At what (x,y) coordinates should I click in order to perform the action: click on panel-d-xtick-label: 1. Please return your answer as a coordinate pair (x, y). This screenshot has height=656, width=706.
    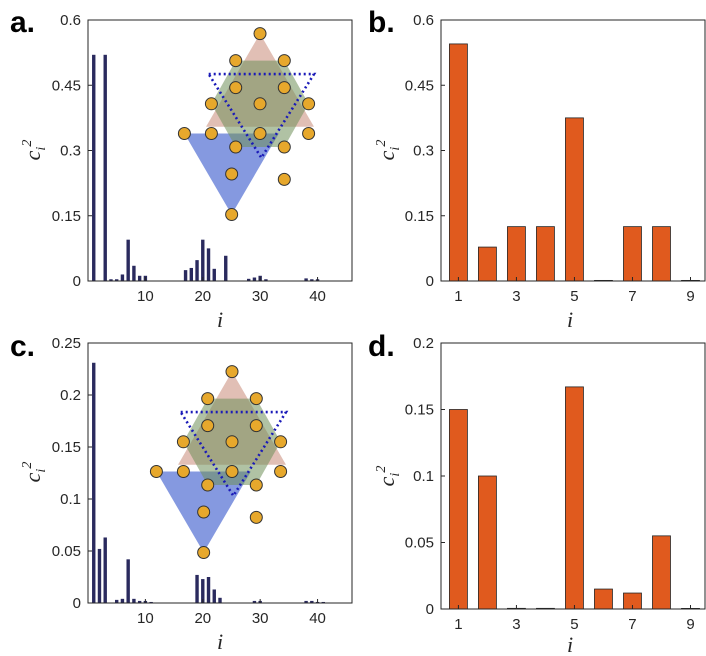
    Looking at the image, I should click on (458, 624).